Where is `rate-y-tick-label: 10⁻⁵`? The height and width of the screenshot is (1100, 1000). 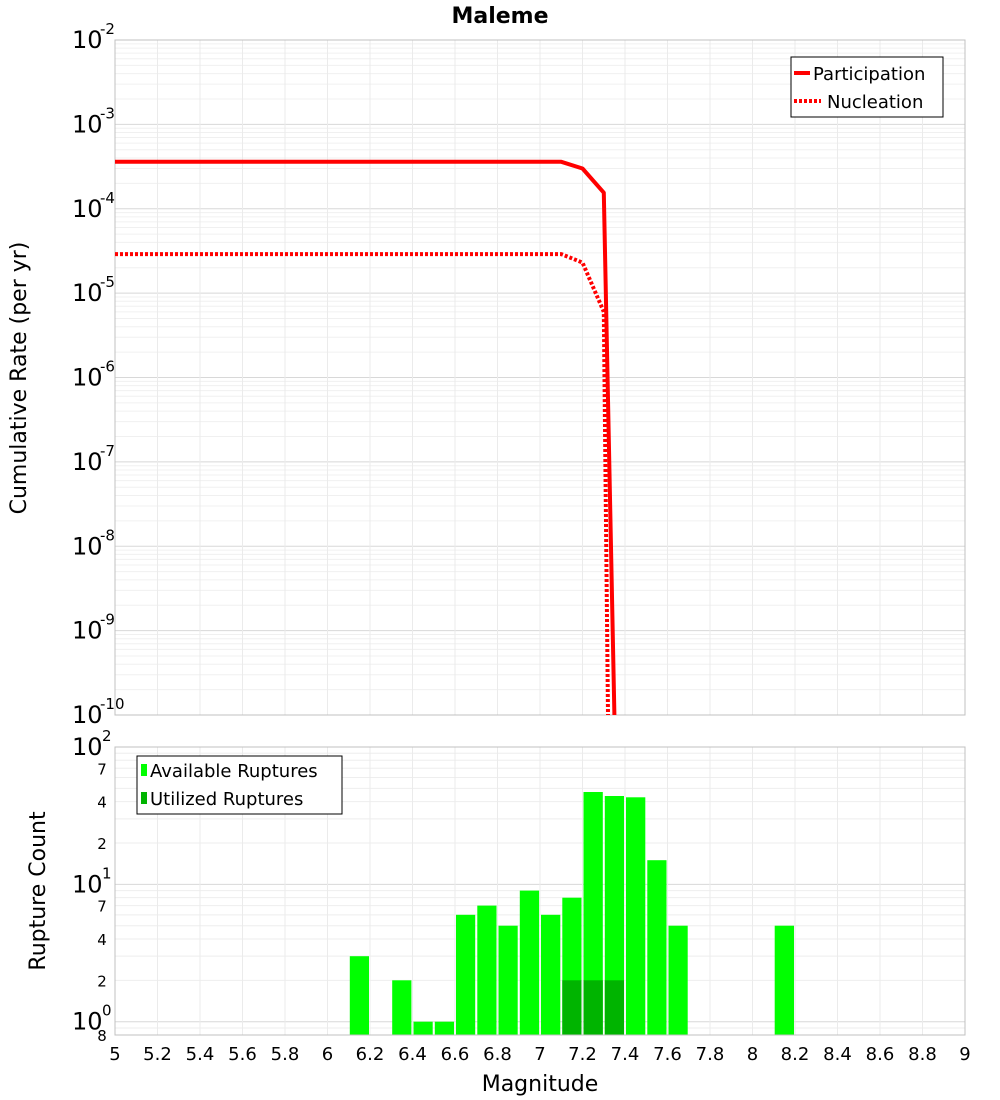
rate-y-tick-label: 10⁻⁵ is located at coordinates (93, 290).